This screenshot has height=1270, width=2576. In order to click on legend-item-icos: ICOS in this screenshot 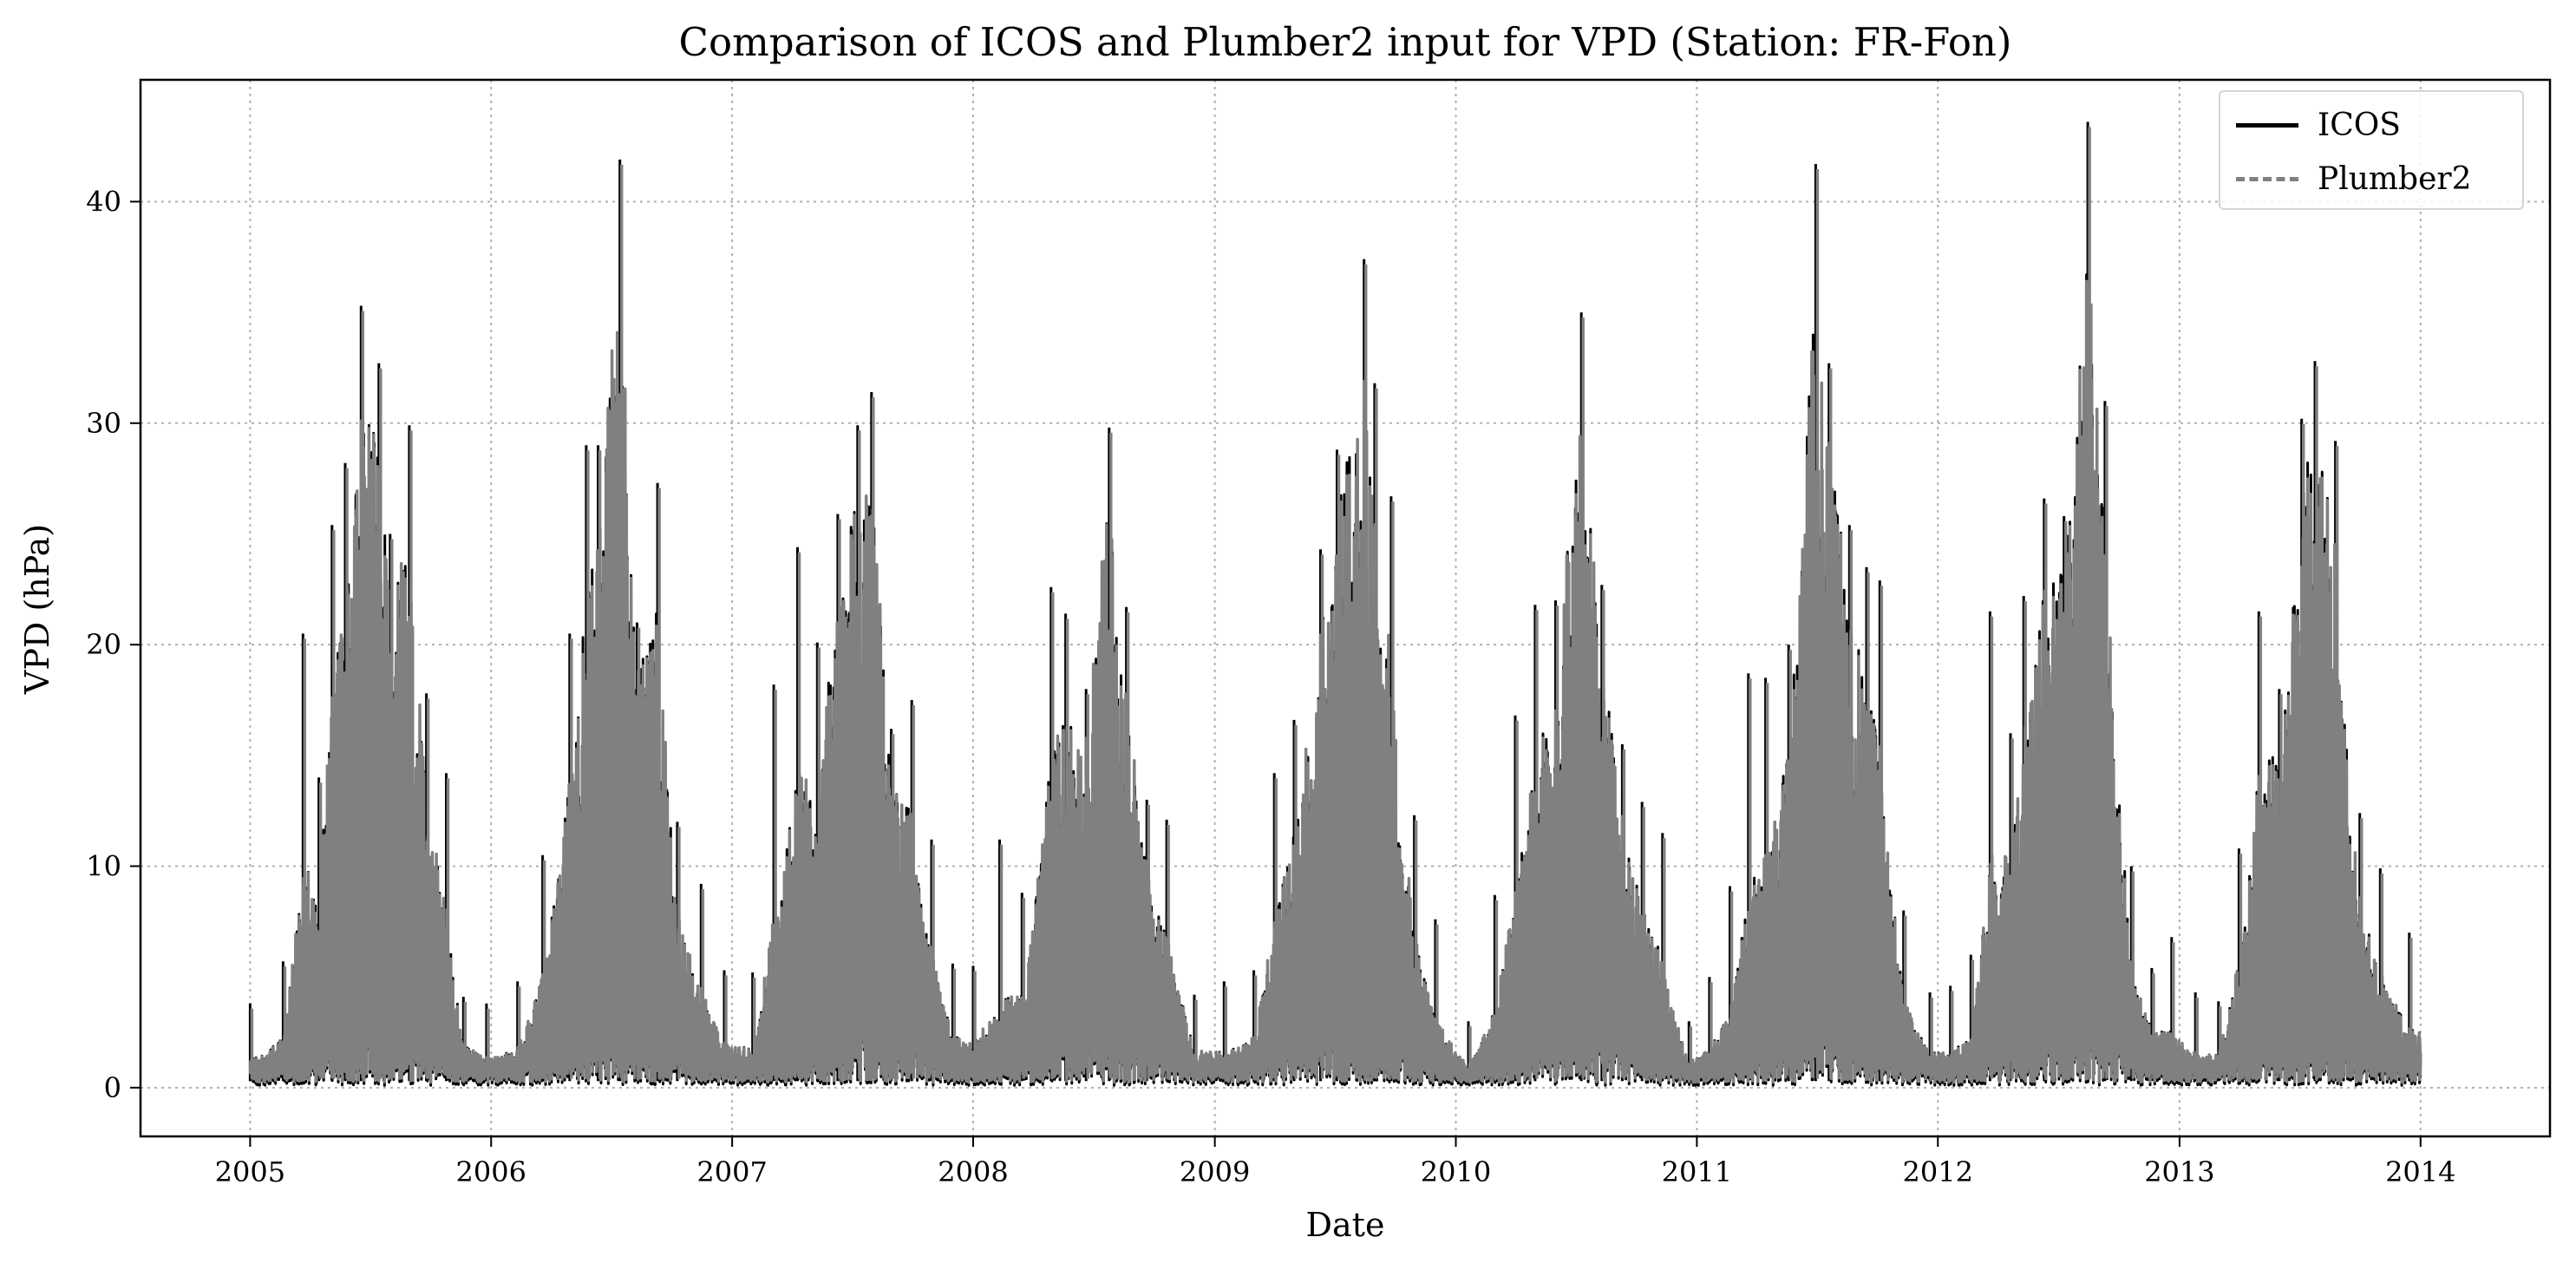, I will do `click(2318, 125)`.